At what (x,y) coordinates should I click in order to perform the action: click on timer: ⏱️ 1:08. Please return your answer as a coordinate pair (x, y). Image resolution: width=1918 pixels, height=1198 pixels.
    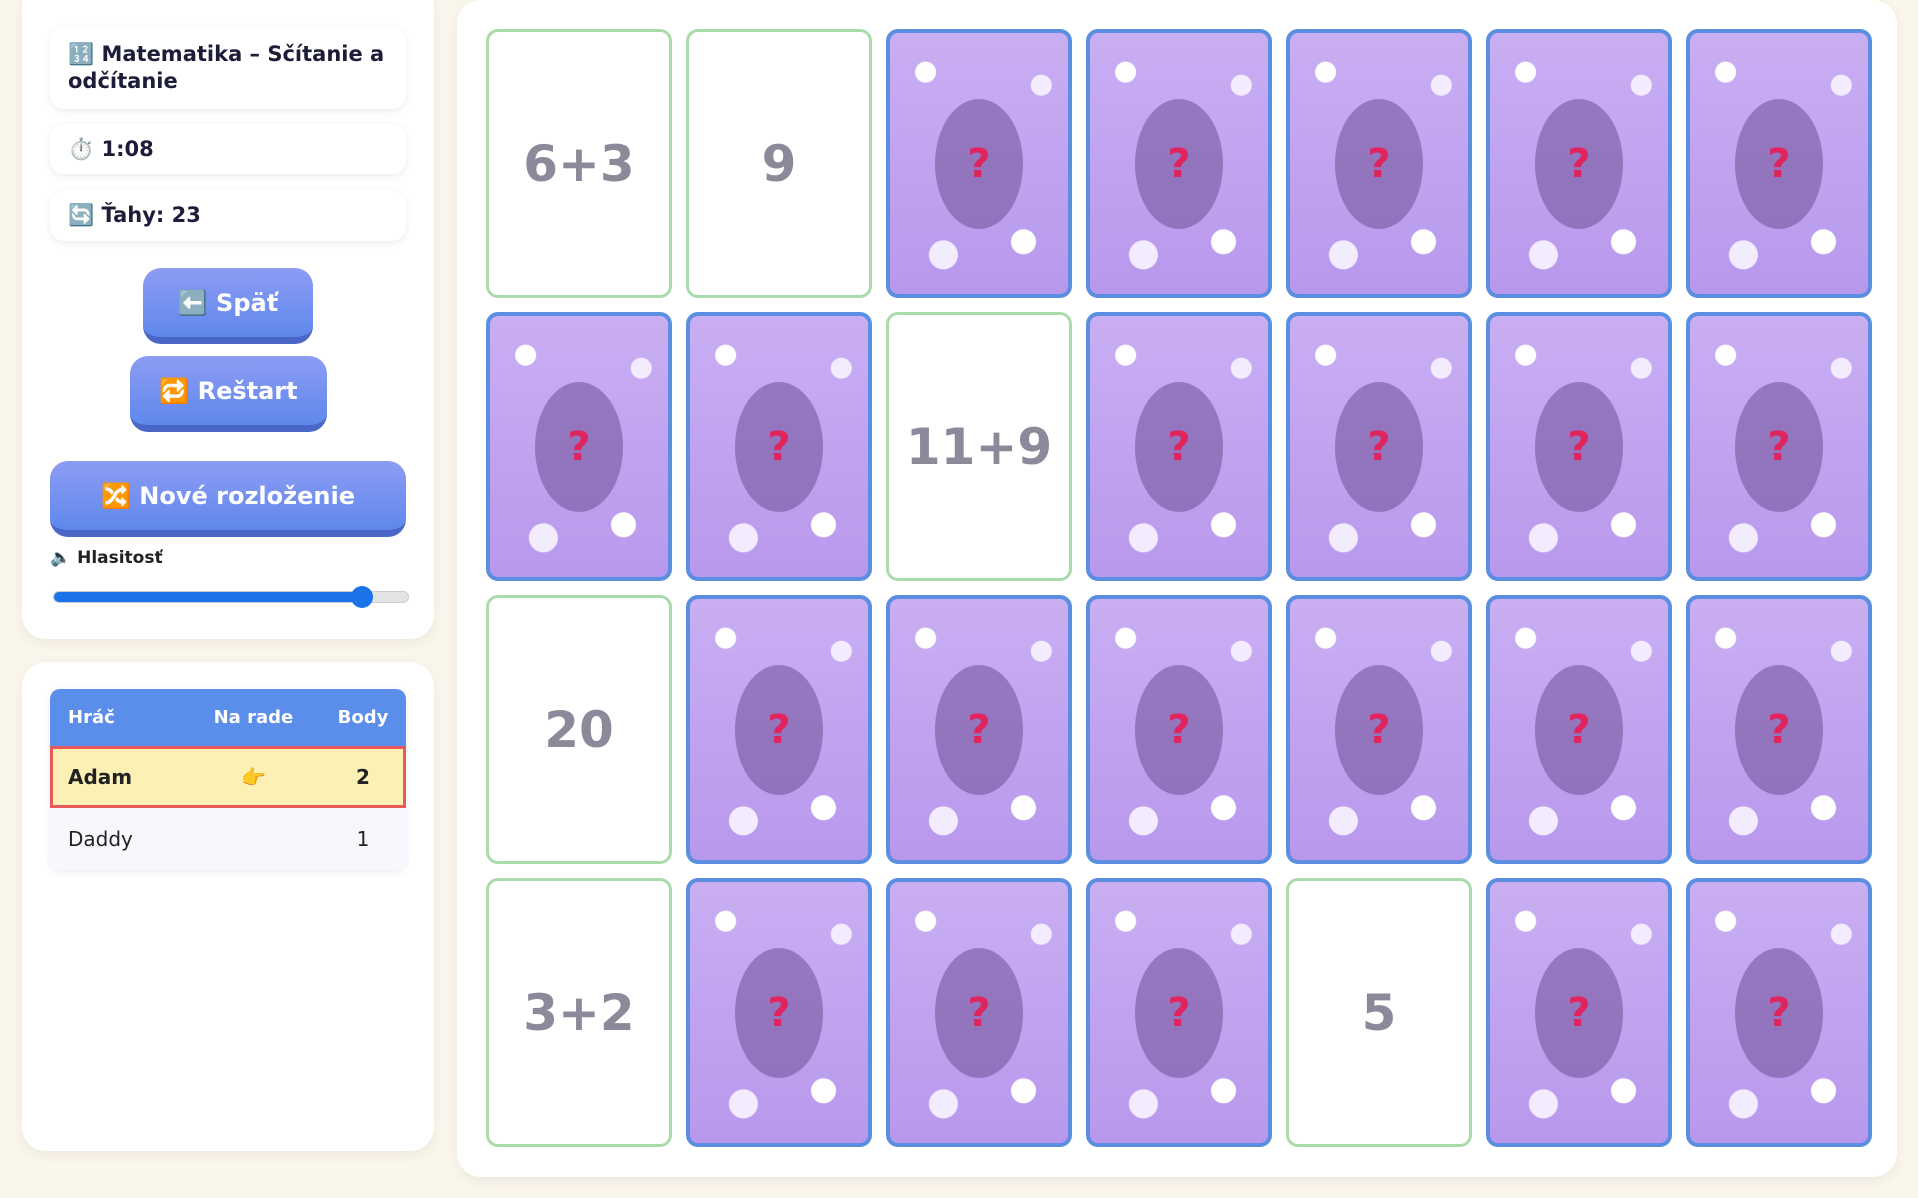
    Looking at the image, I should click on (228, 149).